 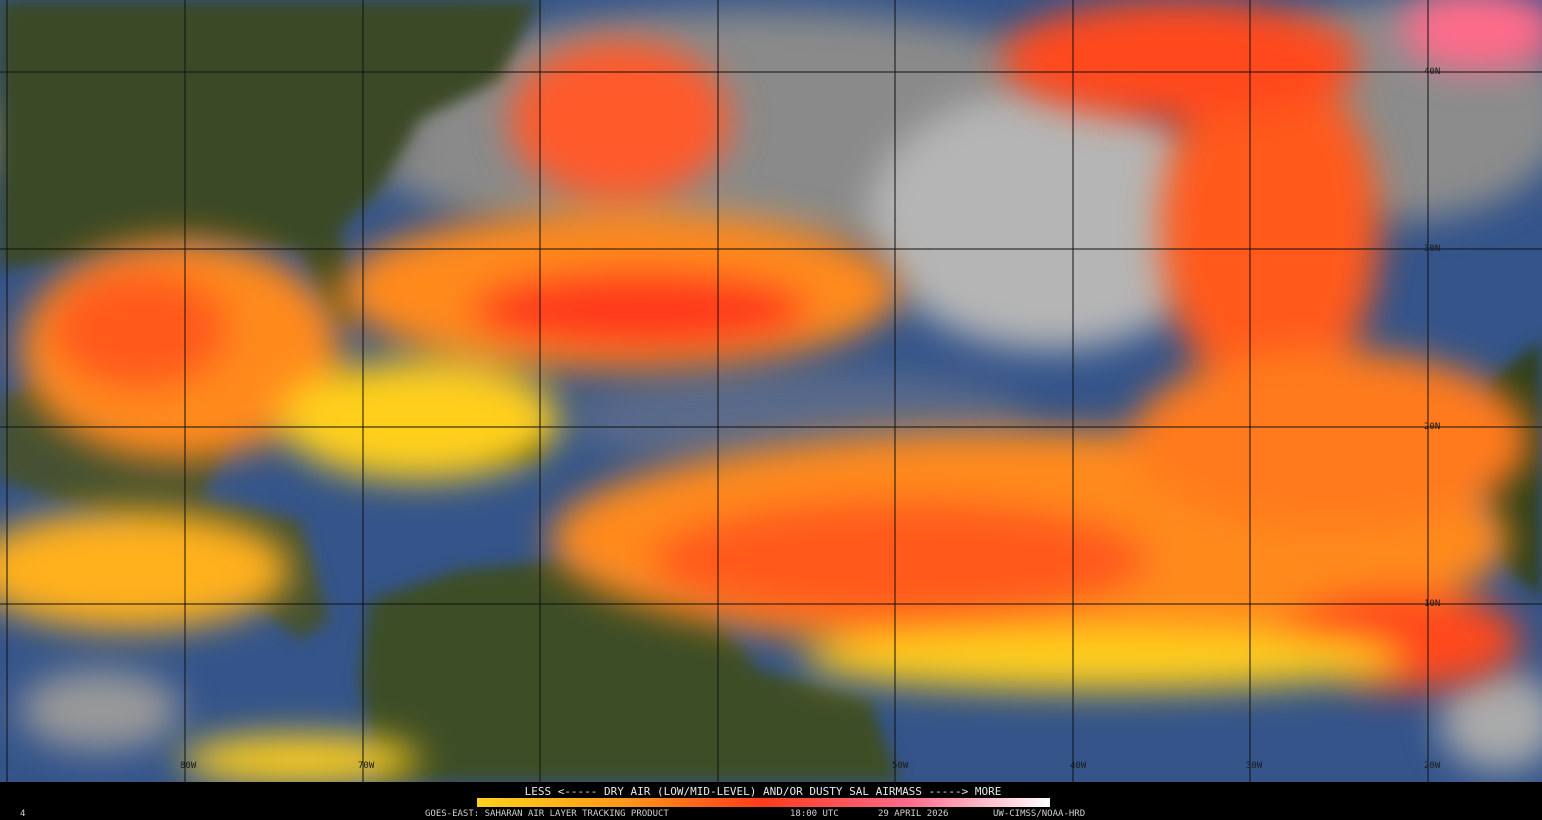 What do you see at coordinates (1432, 604) in the screenshot?
I see `lat-label: 10N` at bounding box center [1432, 604].